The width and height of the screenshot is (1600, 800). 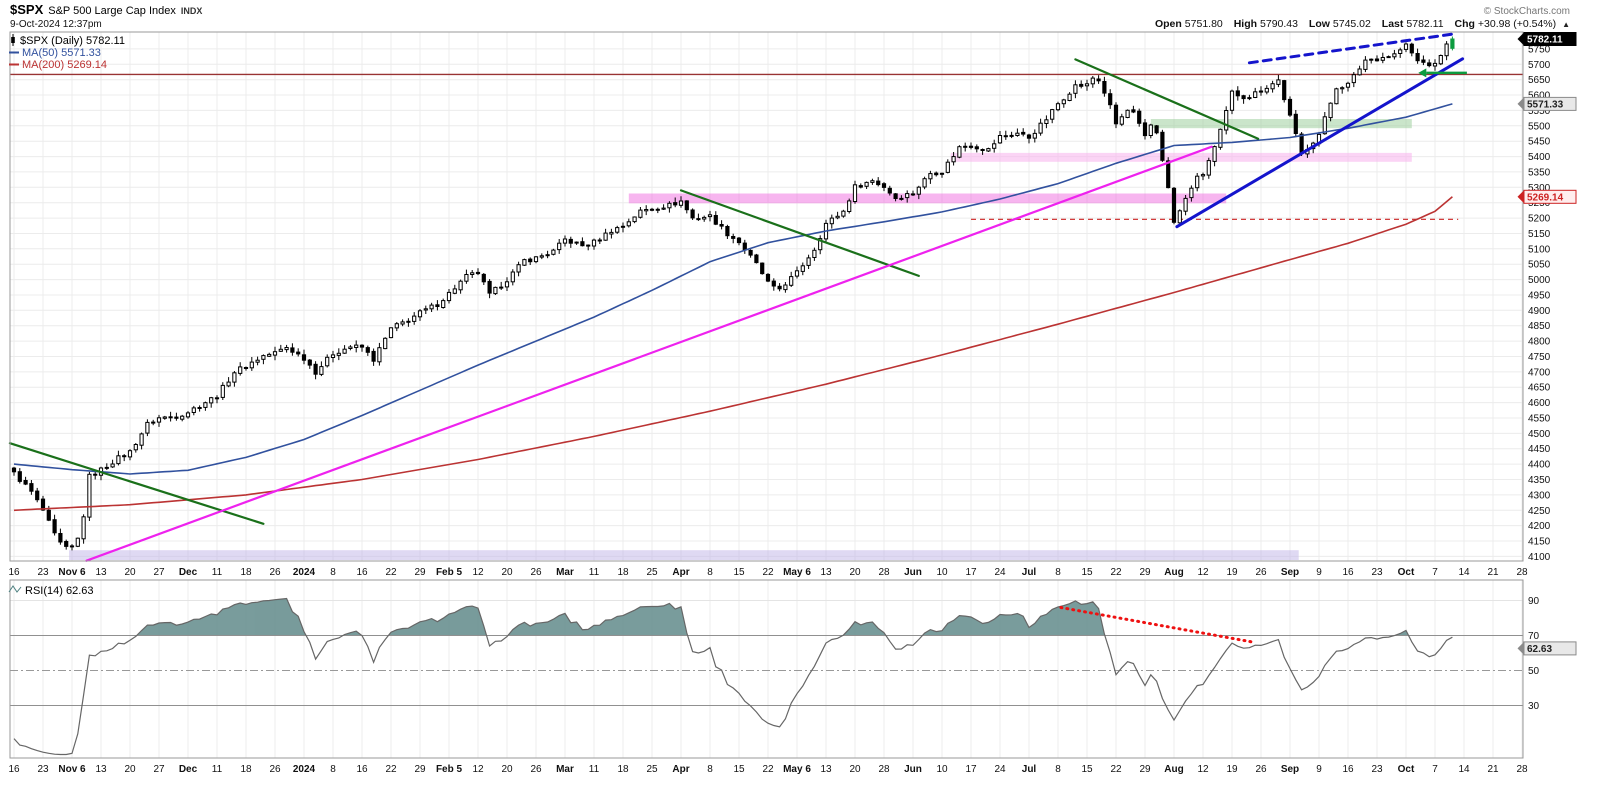 I want to click on last-value: 5782.11, so click(x=1425, y=24).